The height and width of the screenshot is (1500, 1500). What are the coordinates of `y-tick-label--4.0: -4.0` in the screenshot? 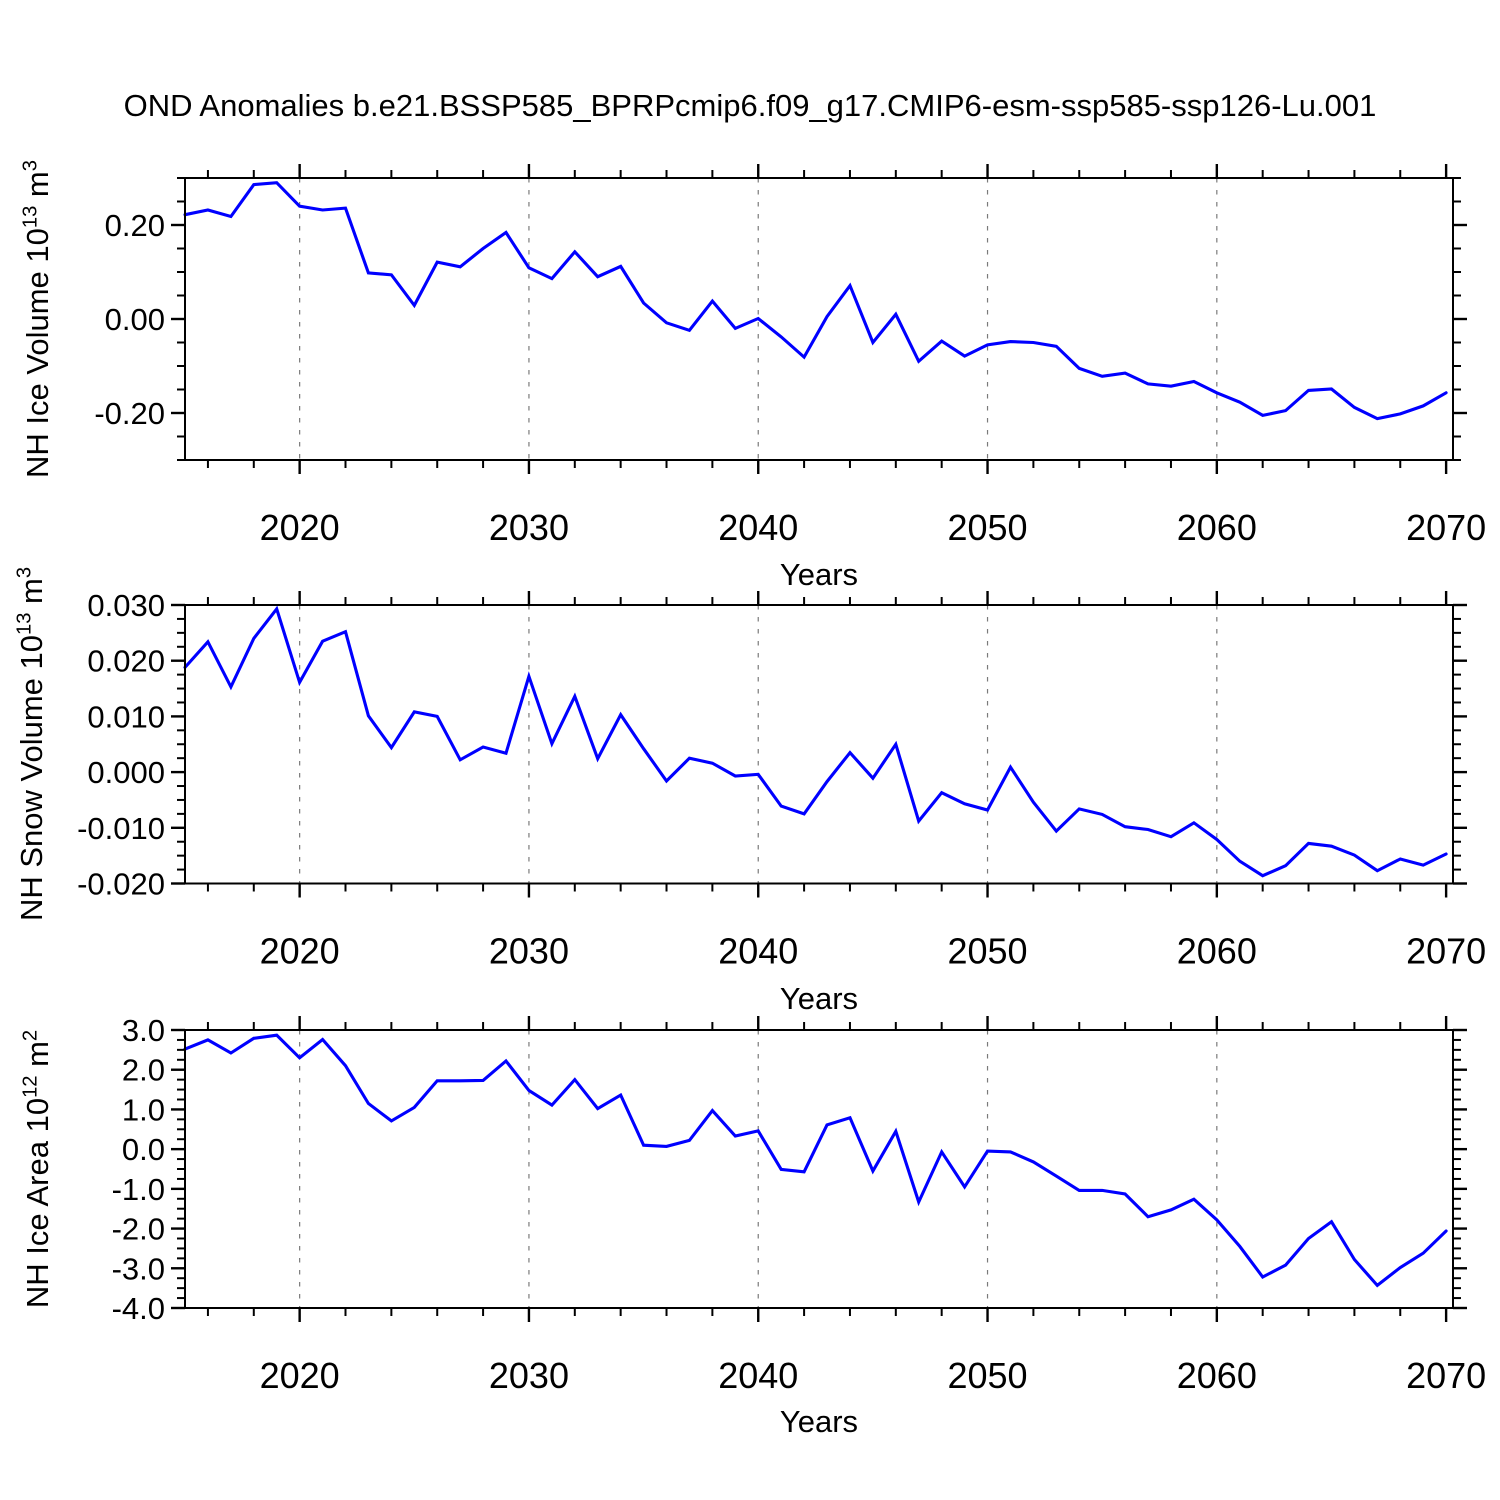 It's located at (138, 1308).